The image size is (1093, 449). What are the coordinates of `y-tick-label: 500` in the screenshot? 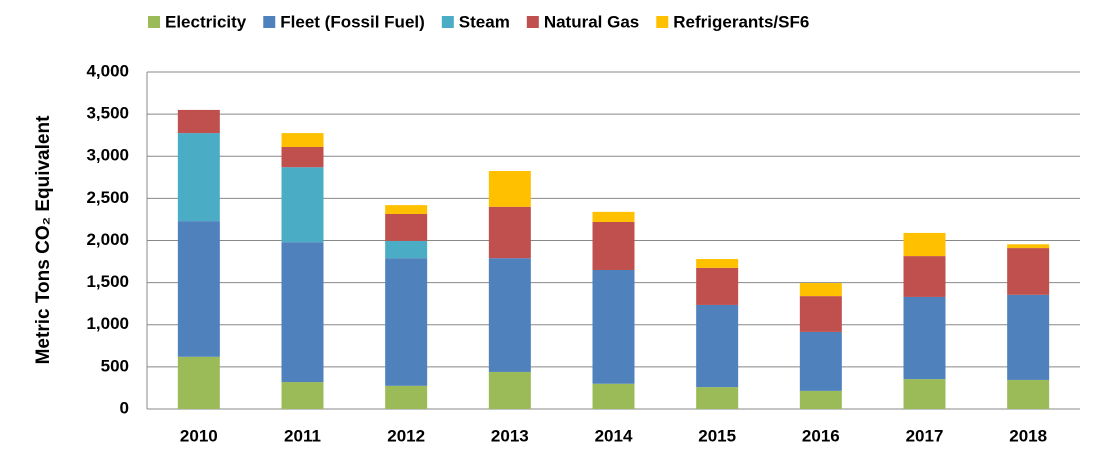 It's located at (115, 365).